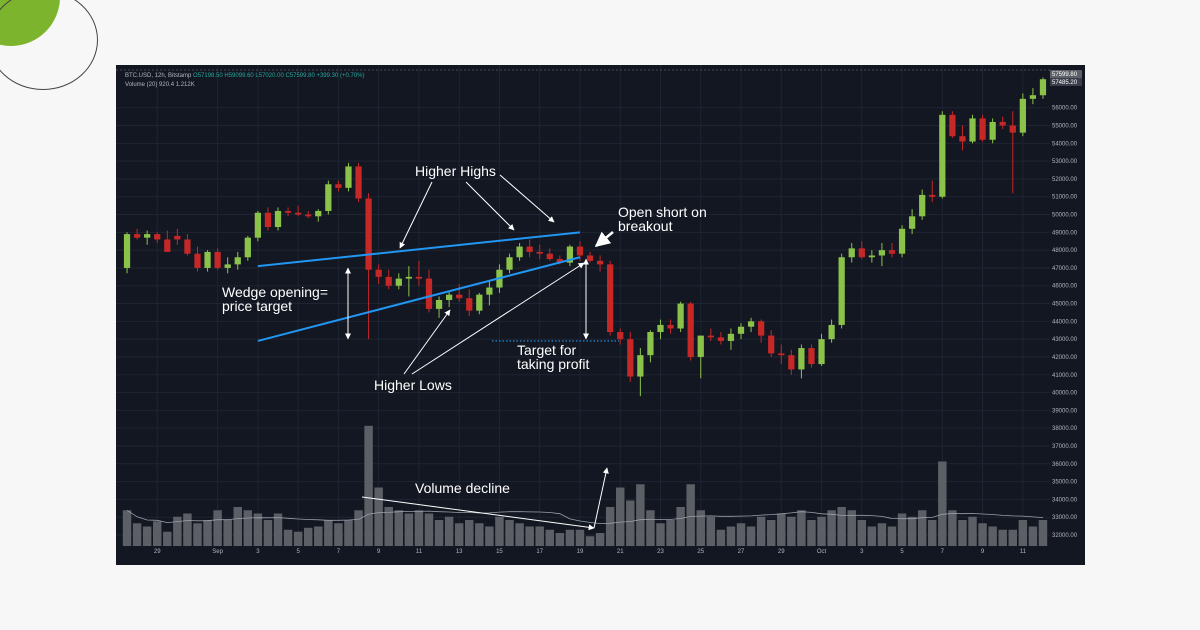 Image resolution: width=1200 pixels, height=630 pixels. Describe the element at coordinates (1065, 447) in the screenshot. I see `y-tick-label: 37000.00` at that location.